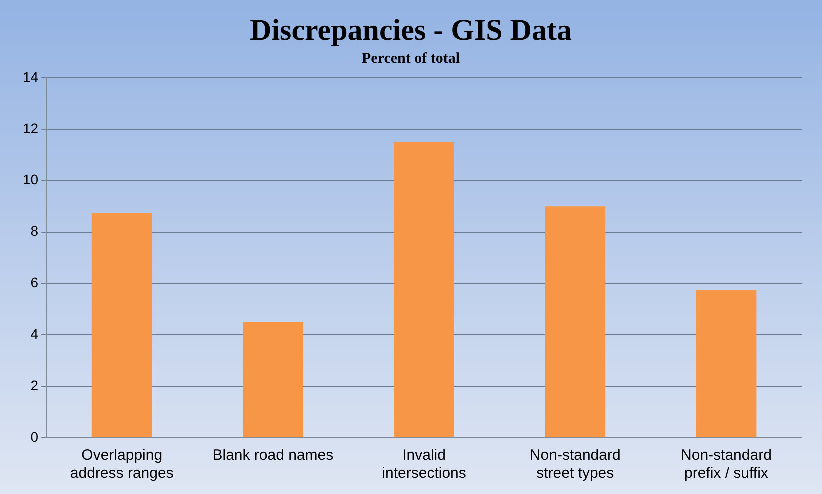 The width and height of the screenshot is (822, 494). I want to click on x-tick-label: Invalid intersections, so click(424, 464).